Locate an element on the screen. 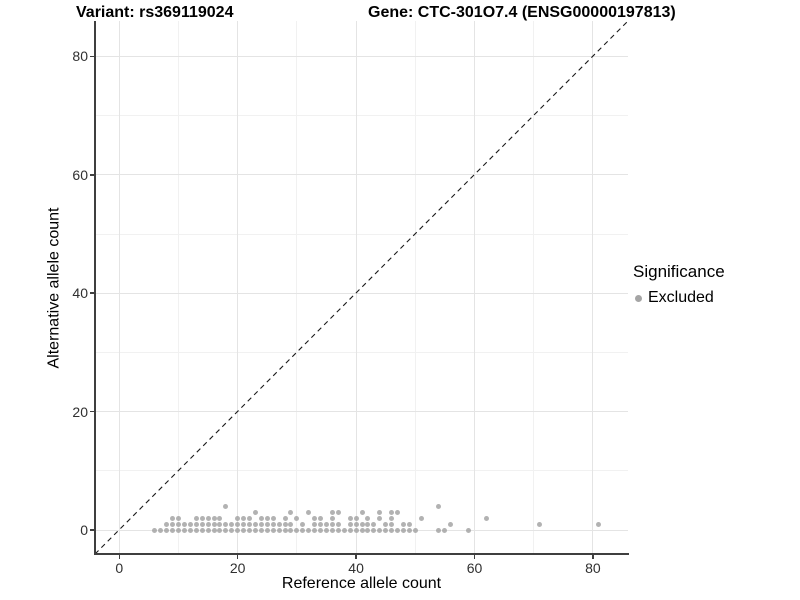 Image resolution: width=800 pixels, height=600 pixels. legend-key-dot is located at coordinates (638, 298).